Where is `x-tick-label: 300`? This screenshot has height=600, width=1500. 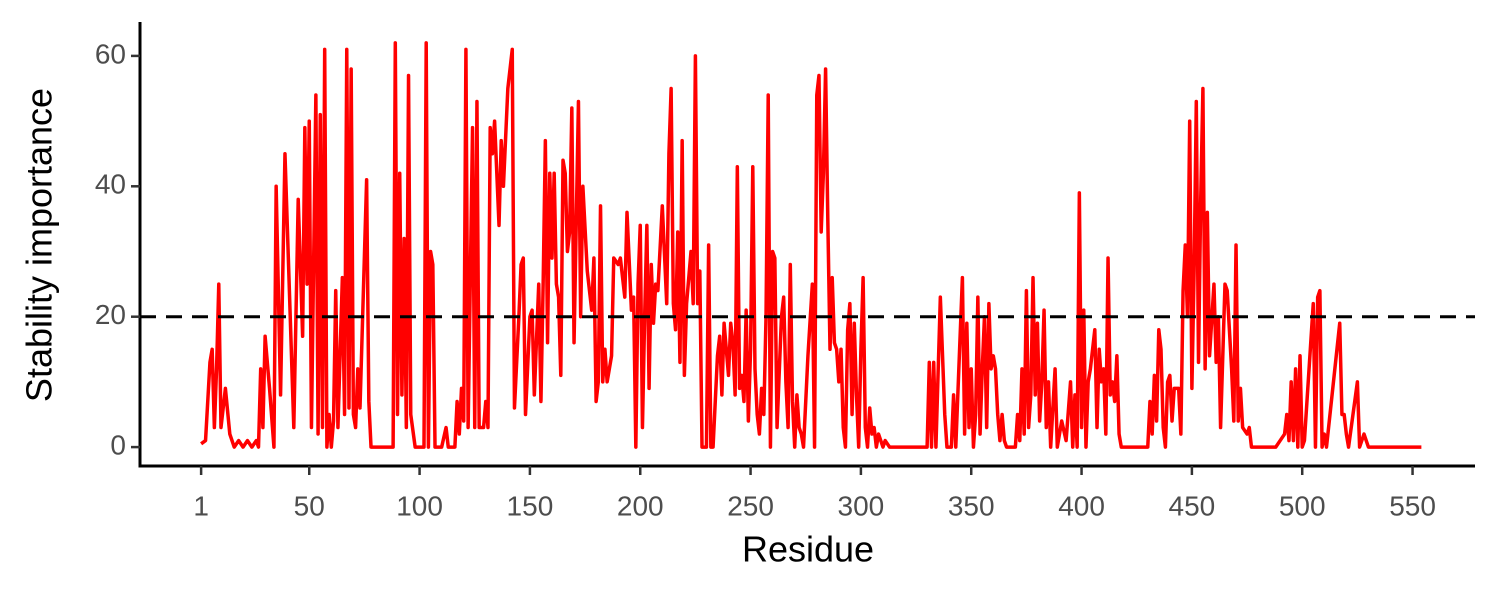 x-tick-label: 300 is located at coordinates (861, 505).